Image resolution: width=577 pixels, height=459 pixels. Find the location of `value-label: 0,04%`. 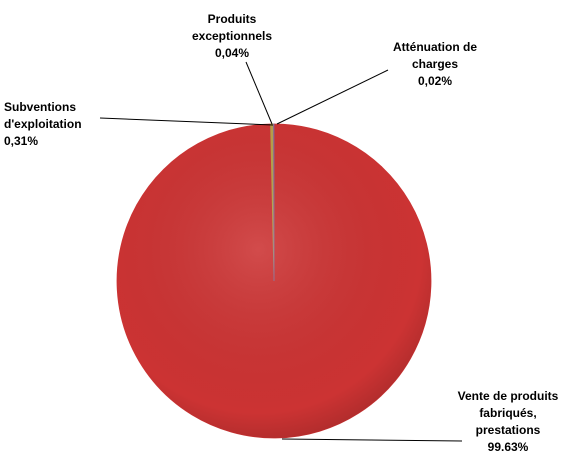

value-label: 0,04% is located at coordinates (232, 53).